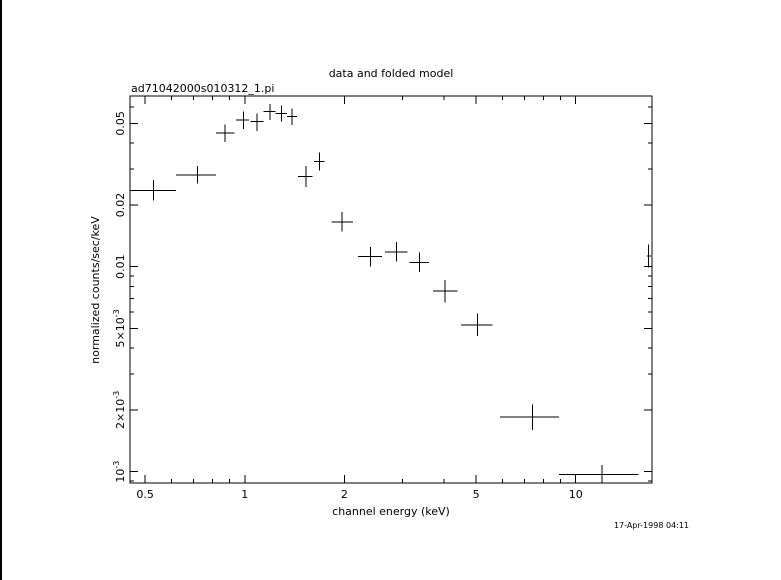  I want to click on timestamp-label: 17-Apr-1998 04:11, so click(651, 525).